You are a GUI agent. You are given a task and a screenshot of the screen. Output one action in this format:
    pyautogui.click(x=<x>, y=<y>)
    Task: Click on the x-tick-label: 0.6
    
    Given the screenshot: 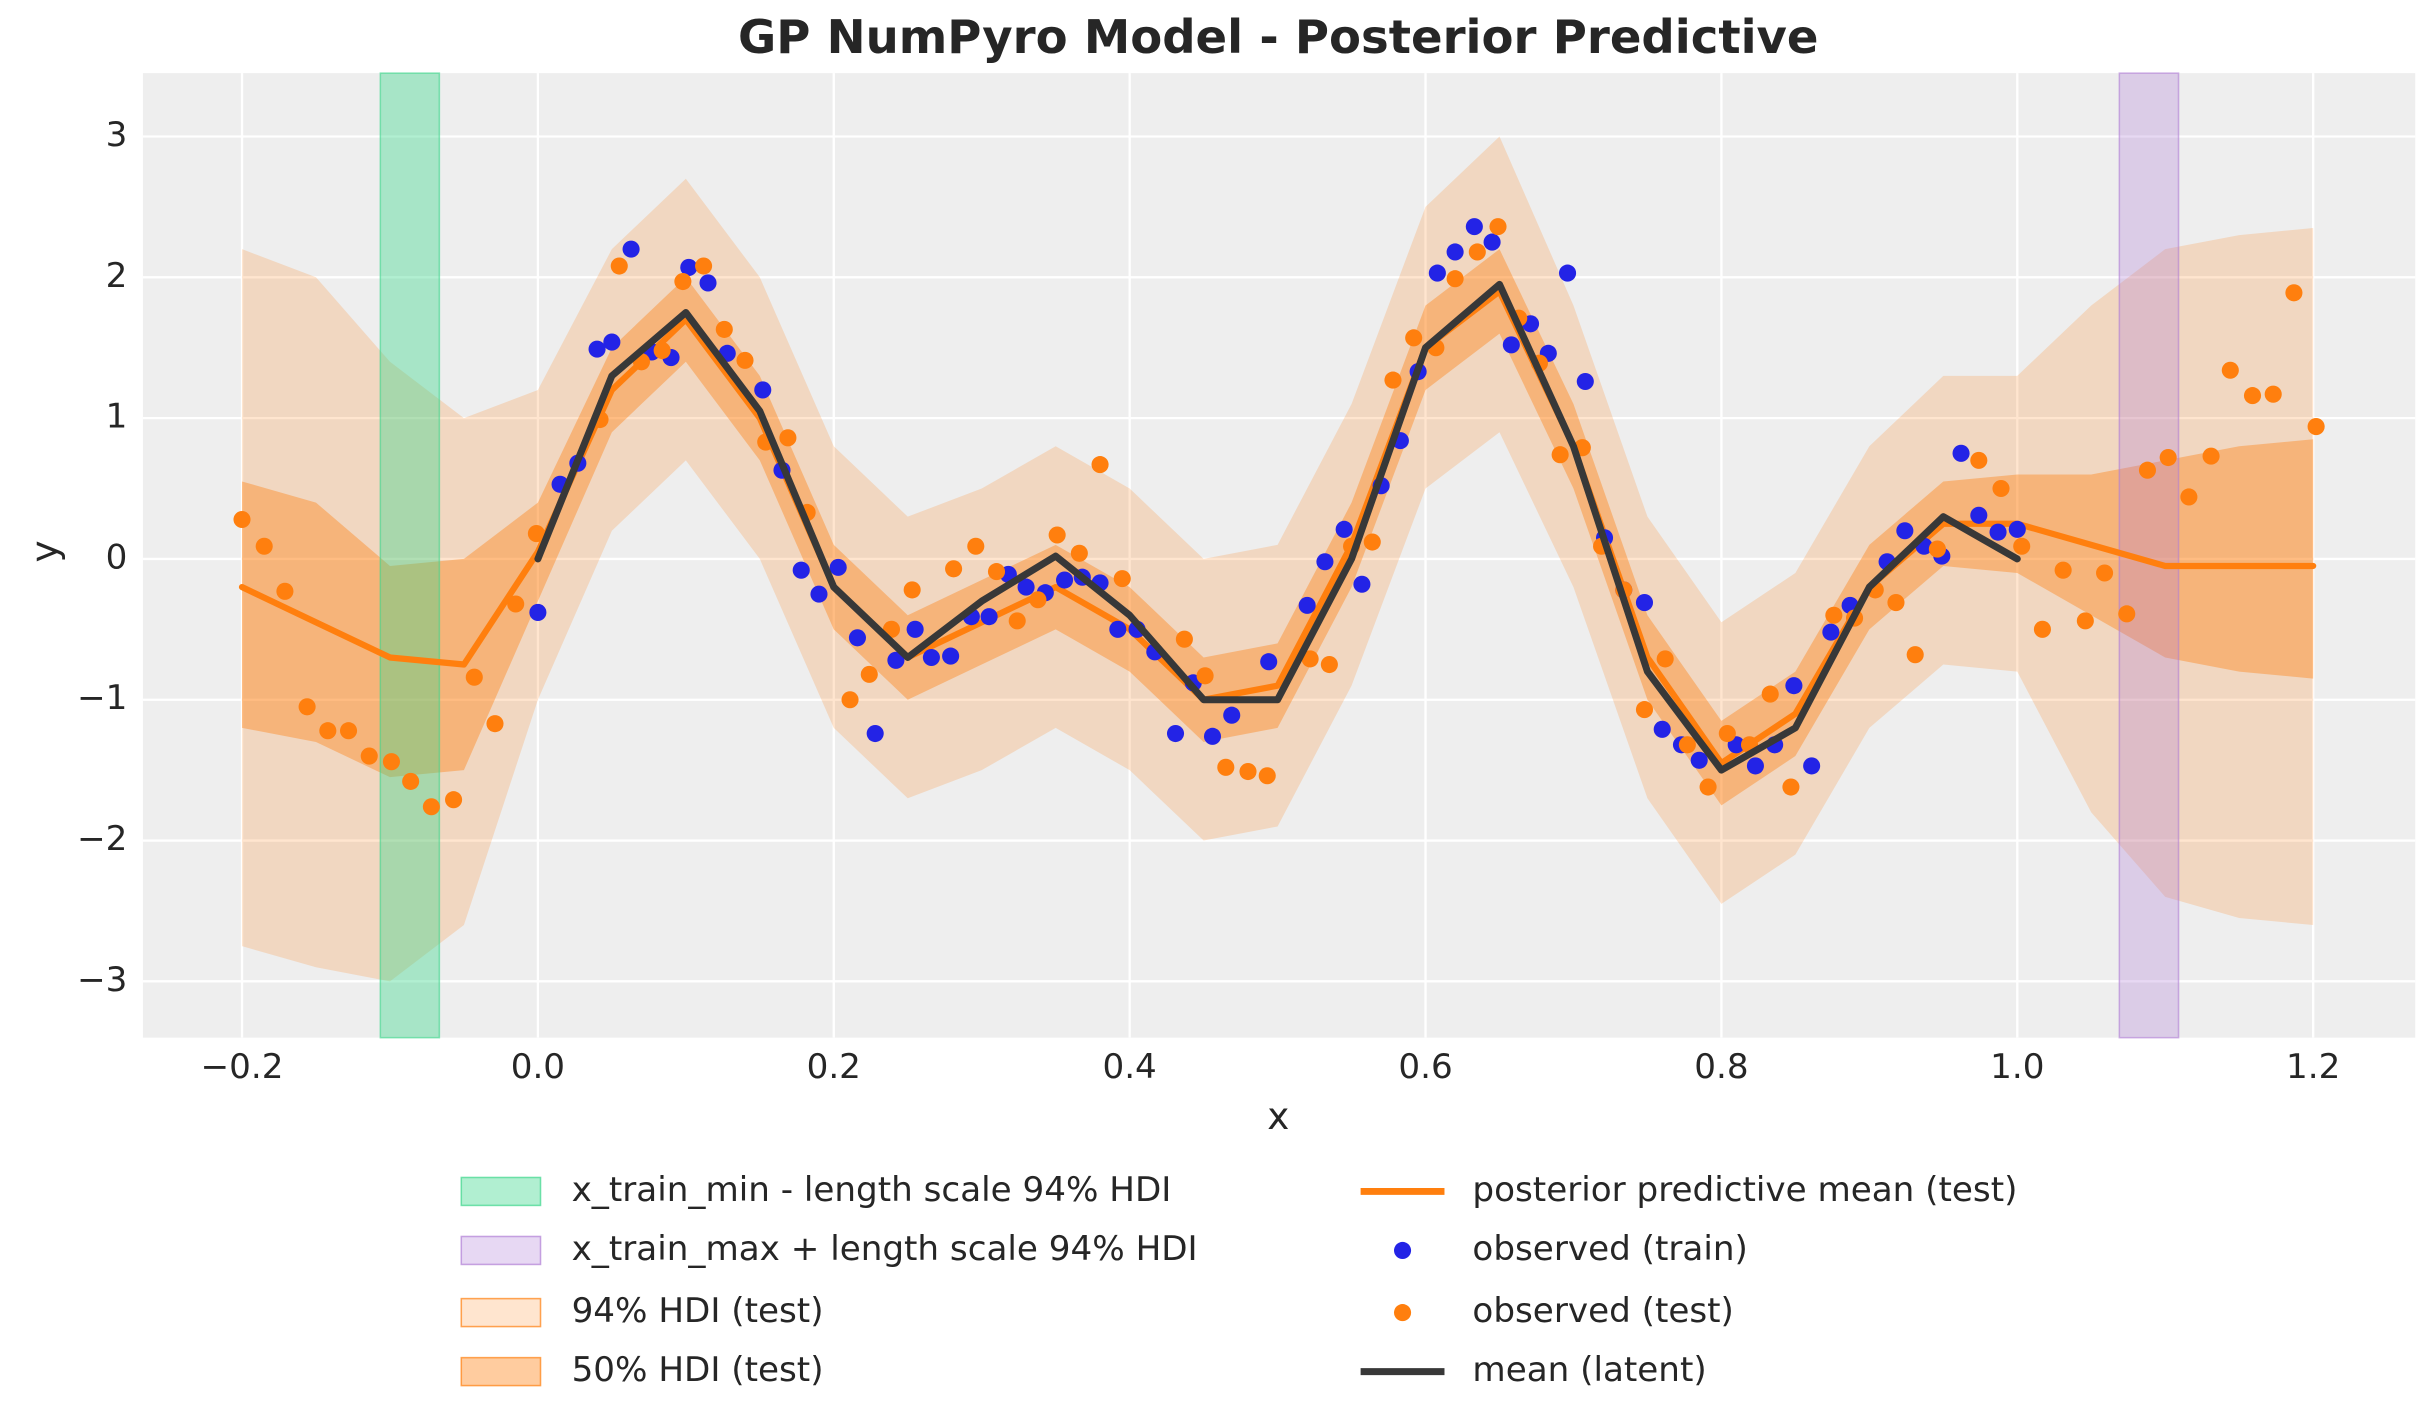 What is the action you would take?
    pyautogui.click(x=1425, y=1067)
    